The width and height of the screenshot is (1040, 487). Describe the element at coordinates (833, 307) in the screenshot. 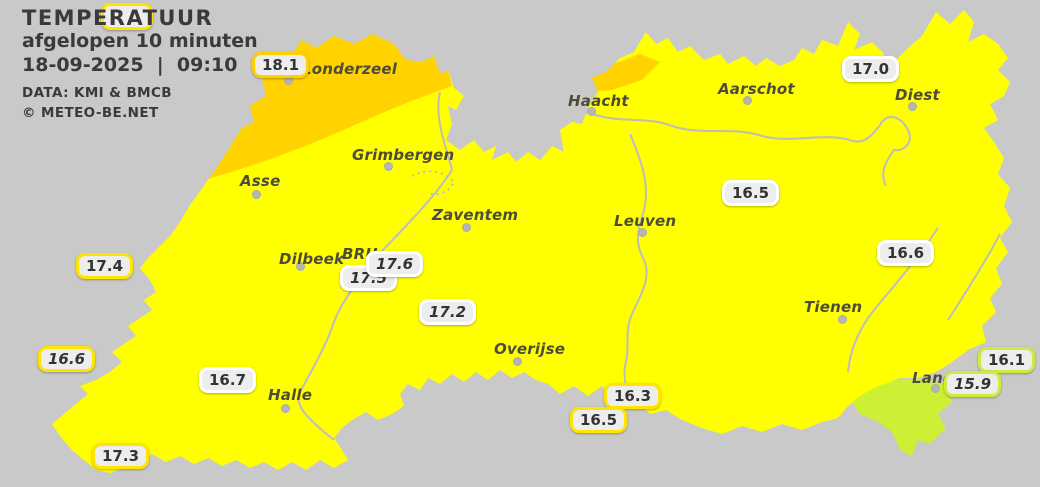

I see `city-label-tienen: Tienen` at that location.